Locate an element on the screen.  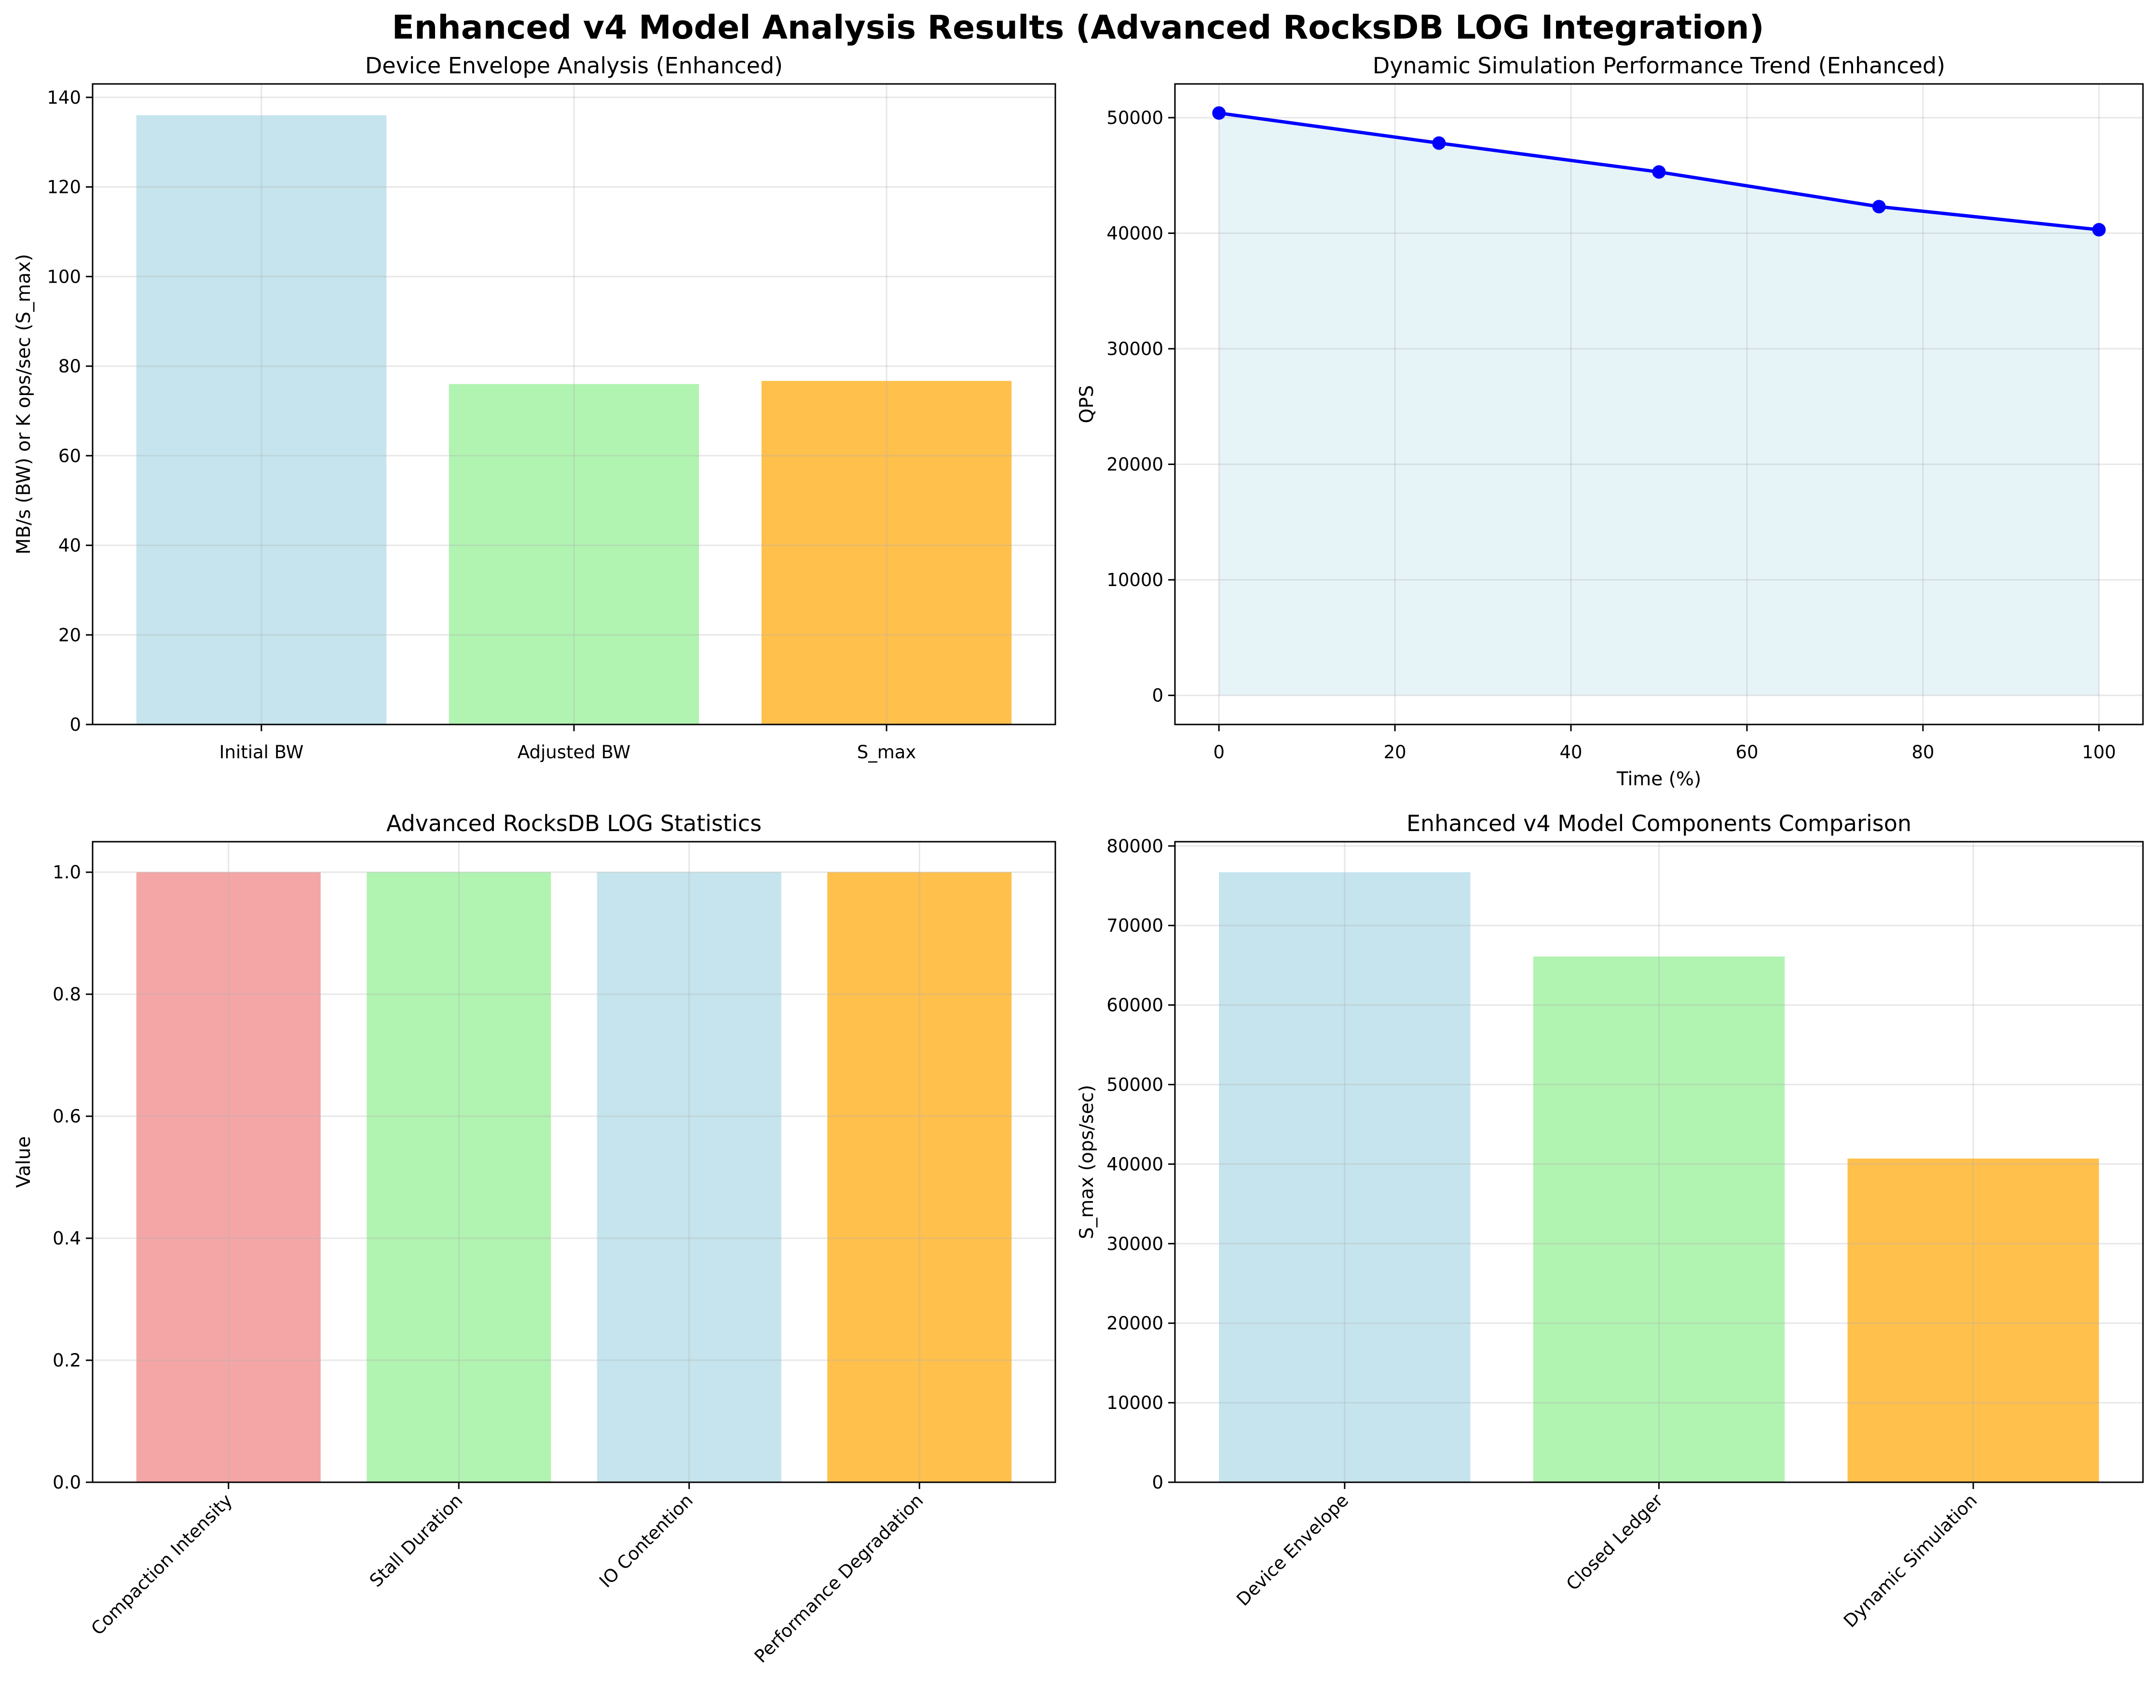
x-tick-label: 40 is located at coordinates (1570, 752).